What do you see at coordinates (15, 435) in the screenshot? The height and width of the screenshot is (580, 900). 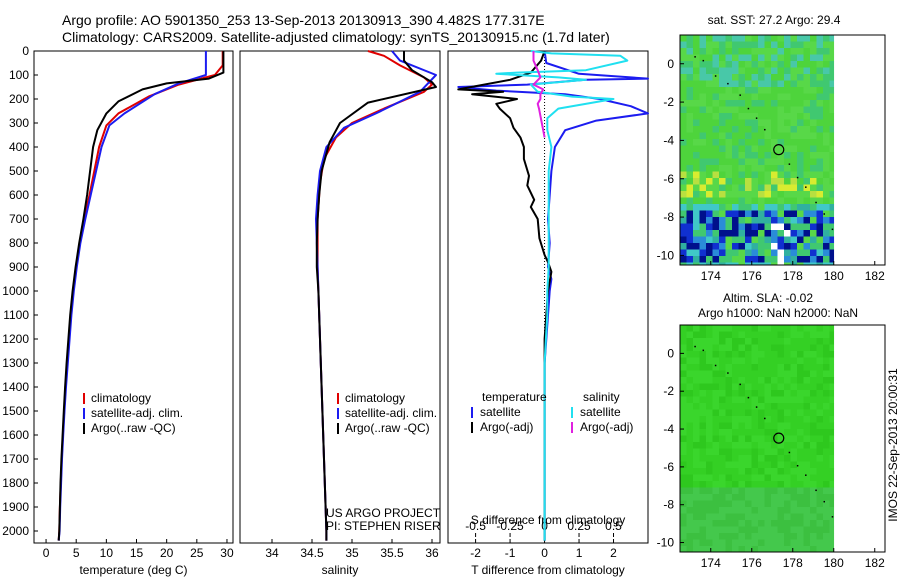 I see `depth-tick-label: 1600` at bounding box center [15, 435].